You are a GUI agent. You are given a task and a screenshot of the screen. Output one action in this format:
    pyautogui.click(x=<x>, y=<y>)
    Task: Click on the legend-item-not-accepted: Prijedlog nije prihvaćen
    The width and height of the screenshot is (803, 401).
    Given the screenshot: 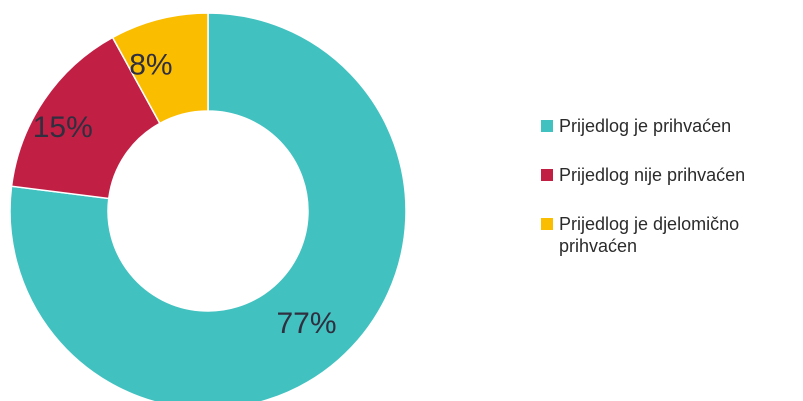 What is the action you would take?
    pyautogui.click(x=672, y=175)
    